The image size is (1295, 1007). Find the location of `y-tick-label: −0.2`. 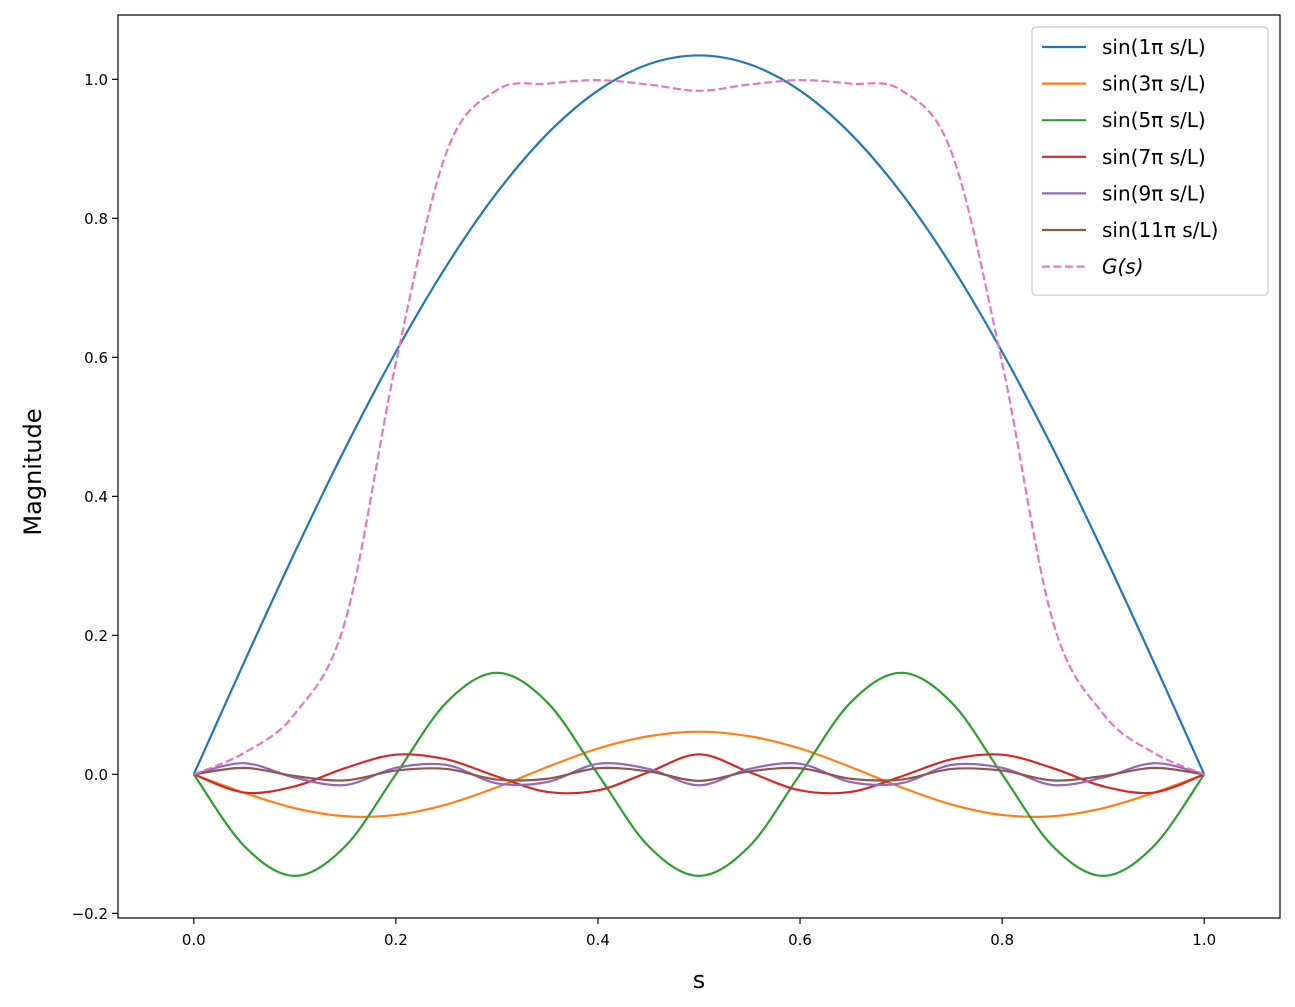

y-tick-label: −0.2 is located at coordinates (90, 914).